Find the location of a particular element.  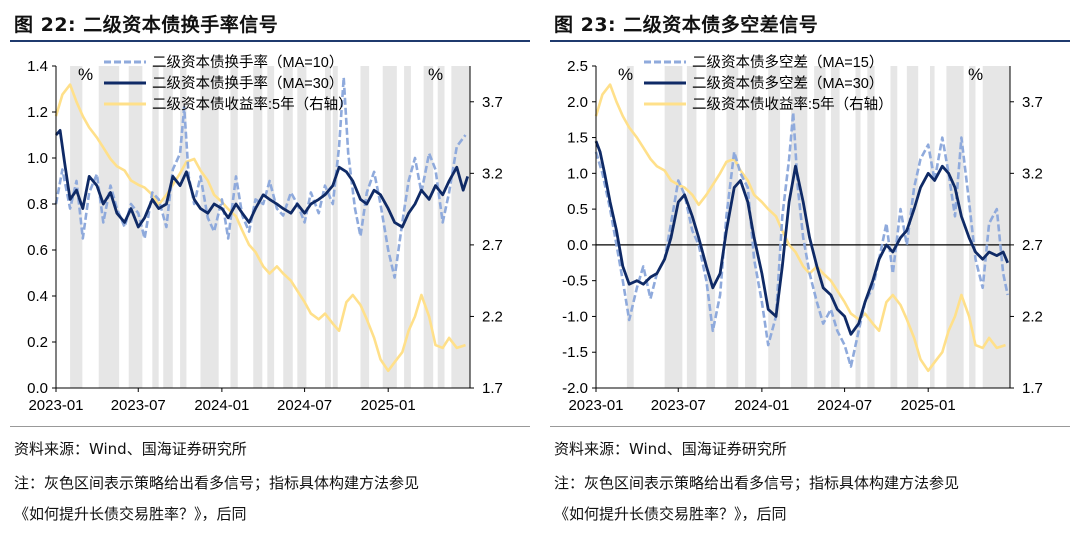

y-tick-label: 2.5 is located at coordinates (577, 66).